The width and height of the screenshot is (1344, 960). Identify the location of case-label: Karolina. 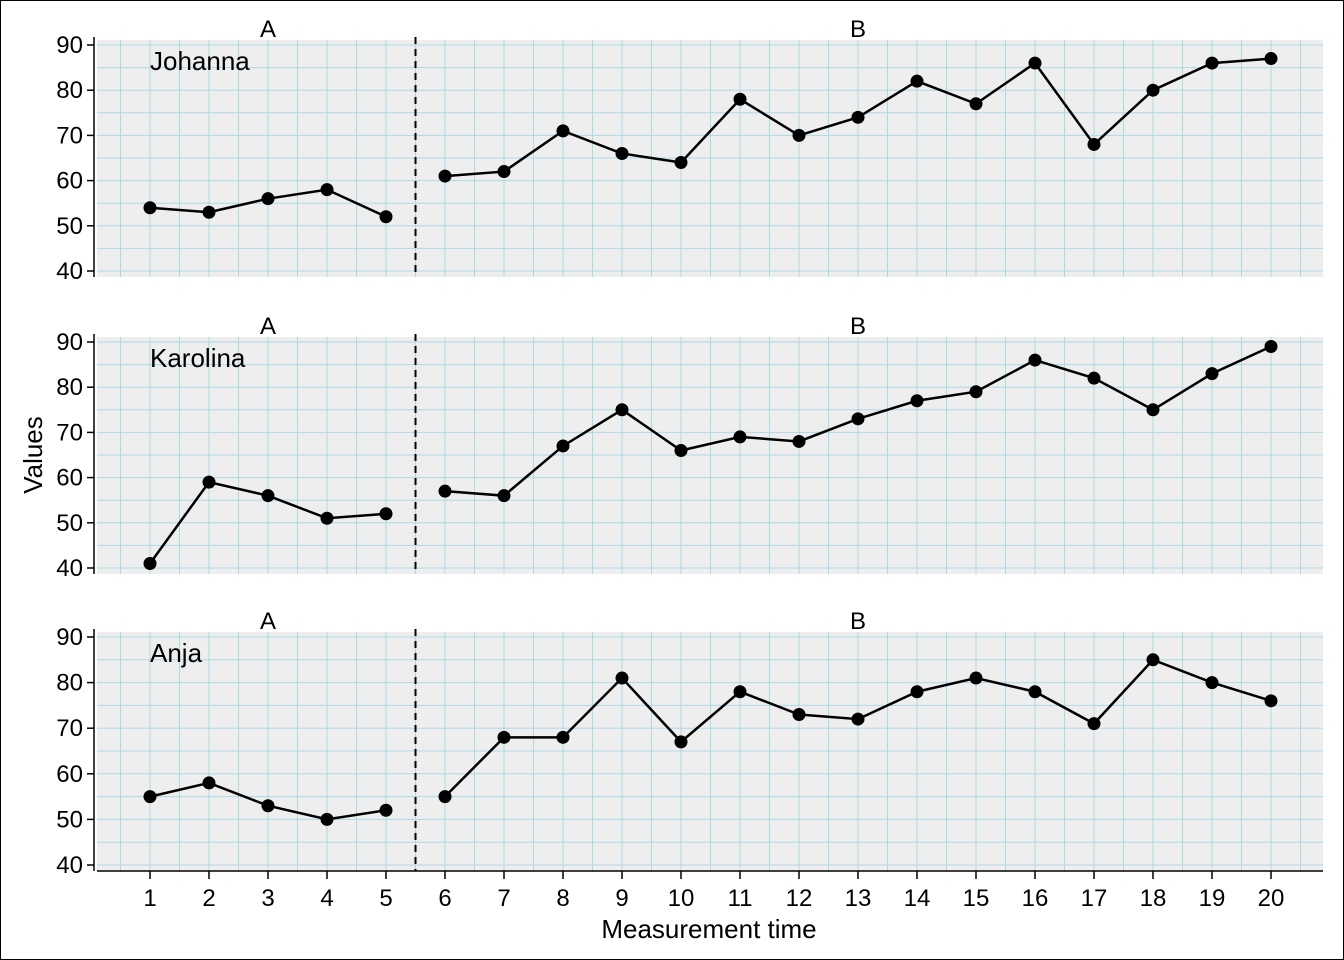
(198, 358).